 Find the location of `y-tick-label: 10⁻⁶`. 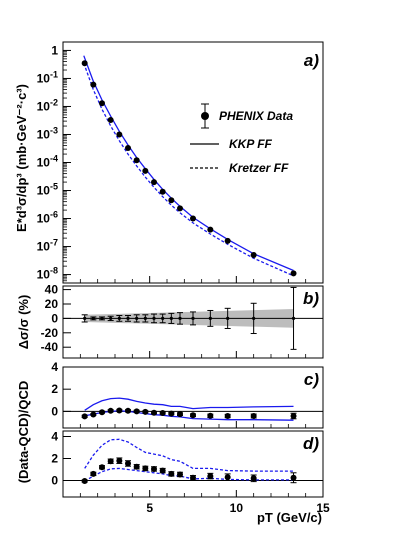

y-tick-label: 10⁻⁶ is located at coordinates (47, 218).